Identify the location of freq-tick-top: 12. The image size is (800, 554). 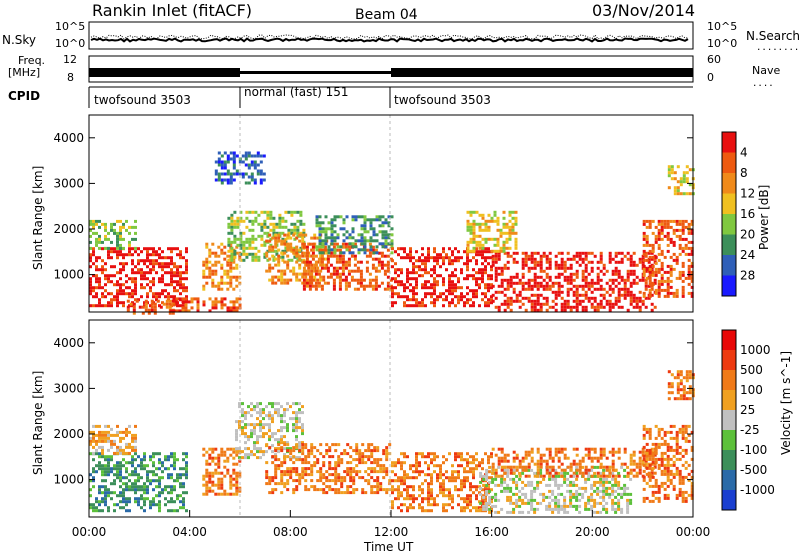
(70, 59).